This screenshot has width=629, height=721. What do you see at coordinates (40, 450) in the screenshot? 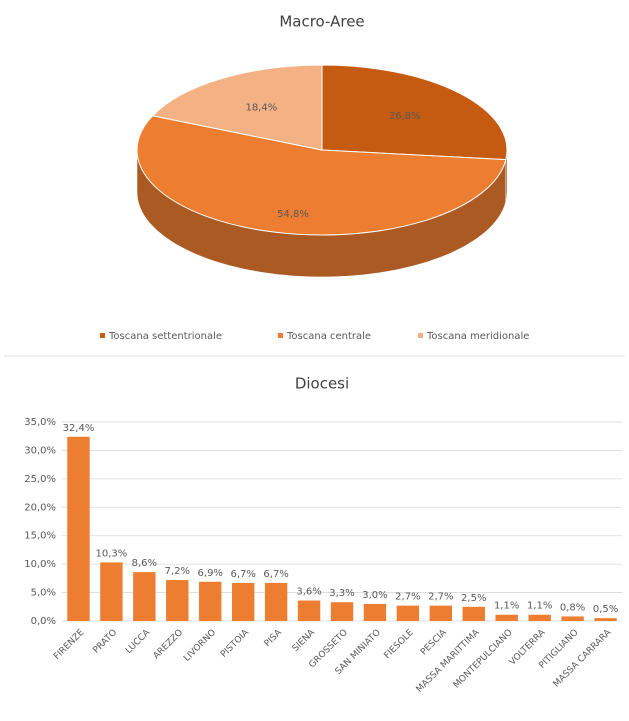
I see `y-tick-label: 30,0%` at bounding box center [40, 450].